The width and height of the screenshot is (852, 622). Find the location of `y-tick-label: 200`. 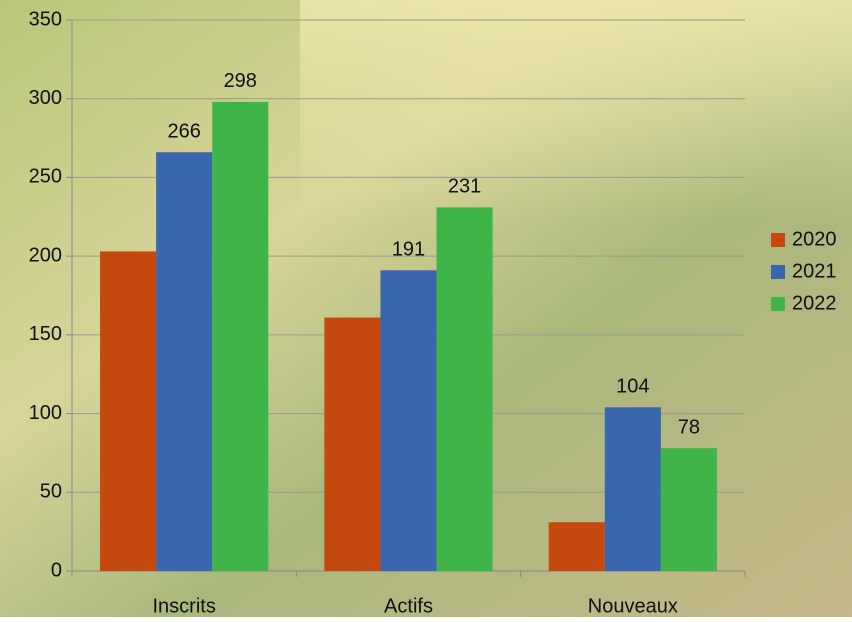

y-tick-label: 200 is located at coordinates (45, 255).